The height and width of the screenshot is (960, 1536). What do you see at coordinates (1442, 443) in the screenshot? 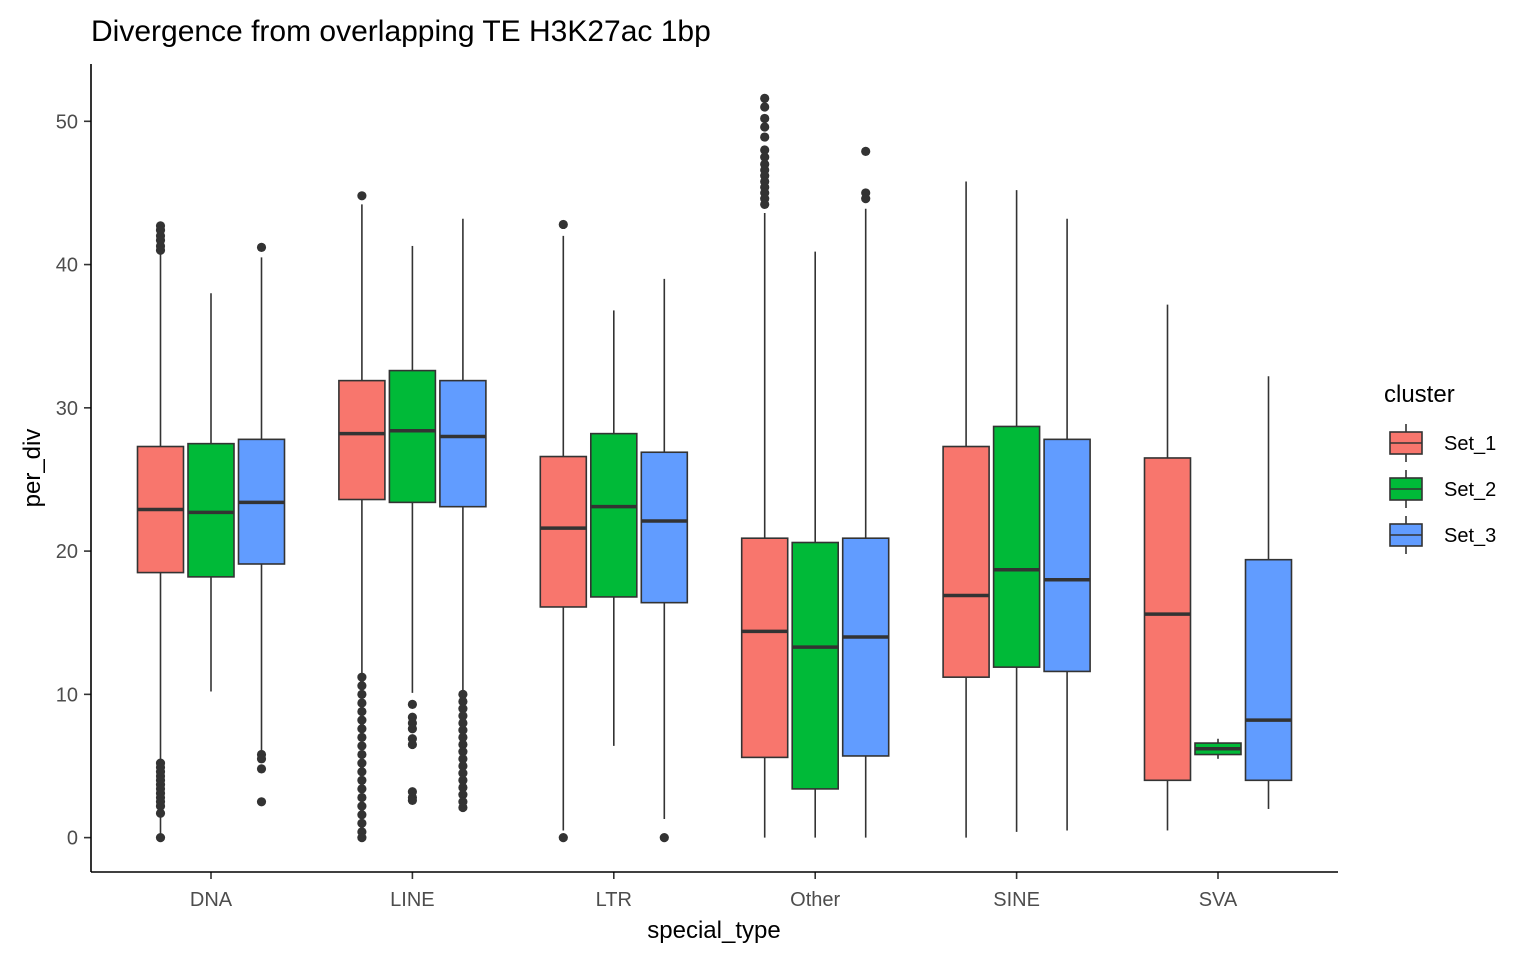
I see `legend-item-set-1: Set_1` at bounding box center [1442, 443].